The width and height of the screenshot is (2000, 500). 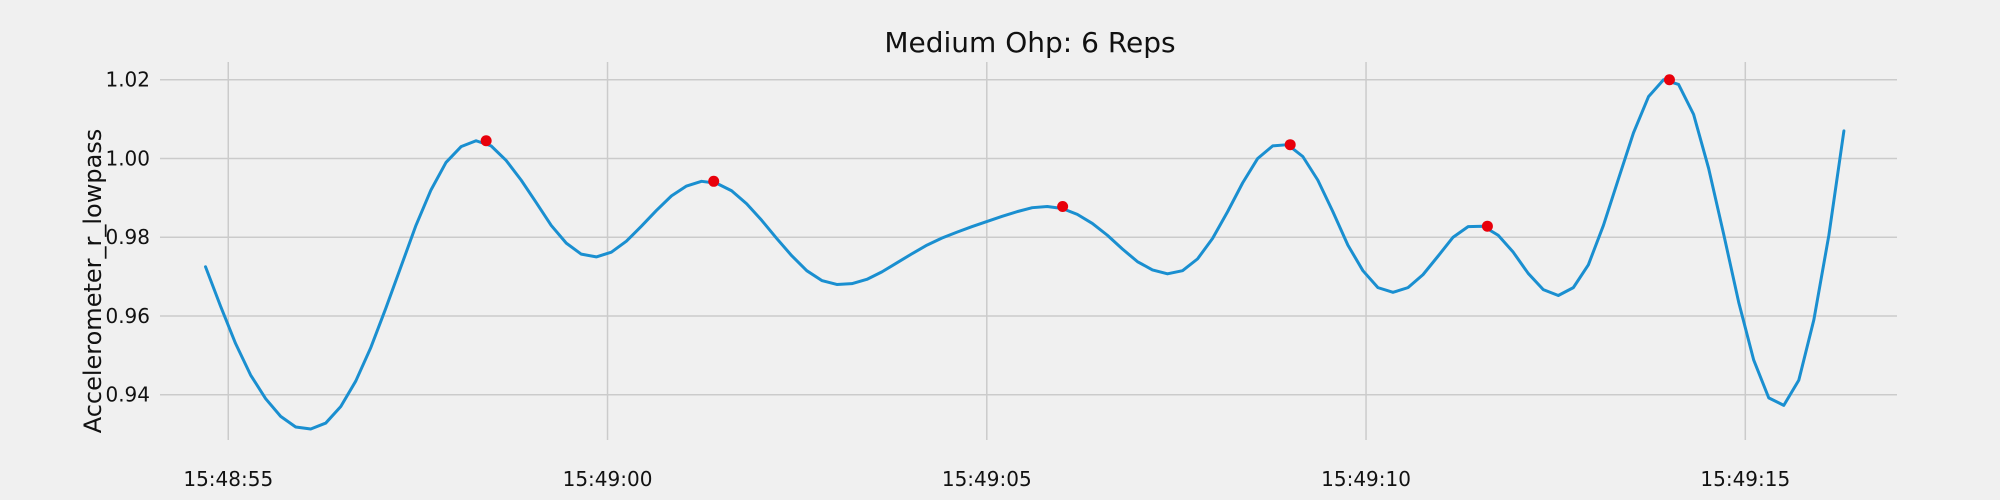 I want to click on x-tick-label: 15:48:55, so click(x=228, y=479).